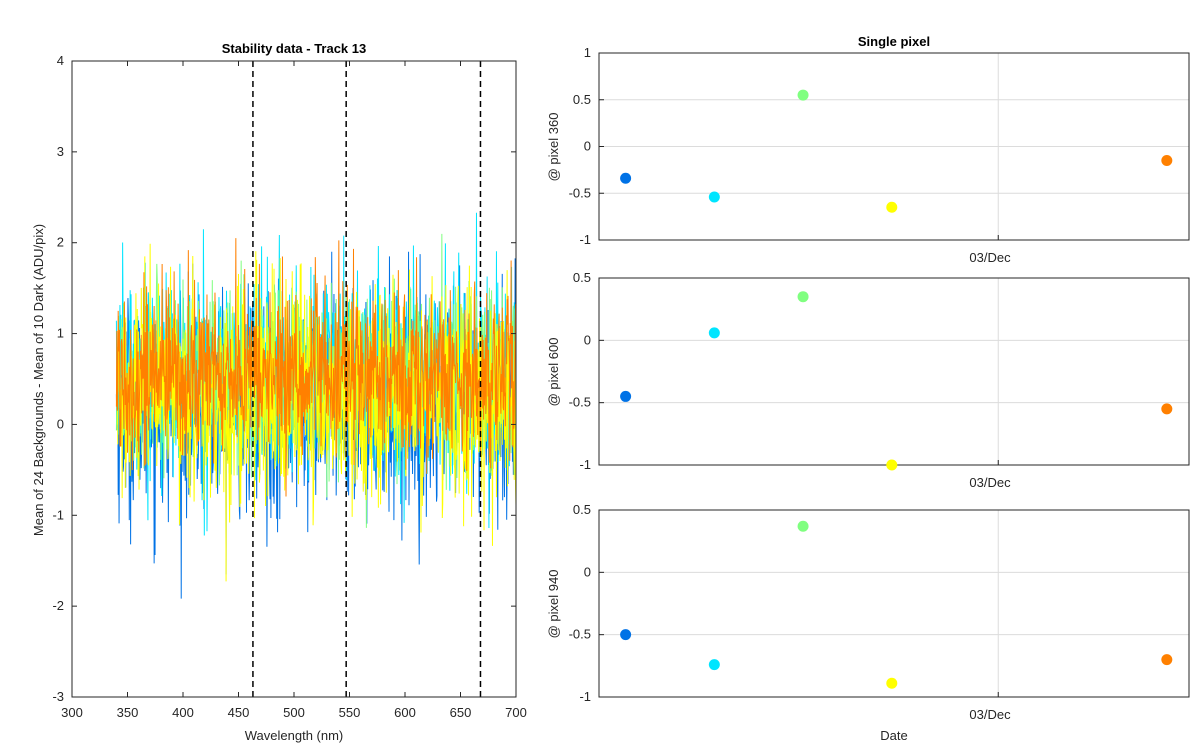 Image resolution: width=1200 pixels, height=750 pixels. Describe the element at coordinates (60, 151) in the screenshot. I see `y-tick-label: 3` at that location.